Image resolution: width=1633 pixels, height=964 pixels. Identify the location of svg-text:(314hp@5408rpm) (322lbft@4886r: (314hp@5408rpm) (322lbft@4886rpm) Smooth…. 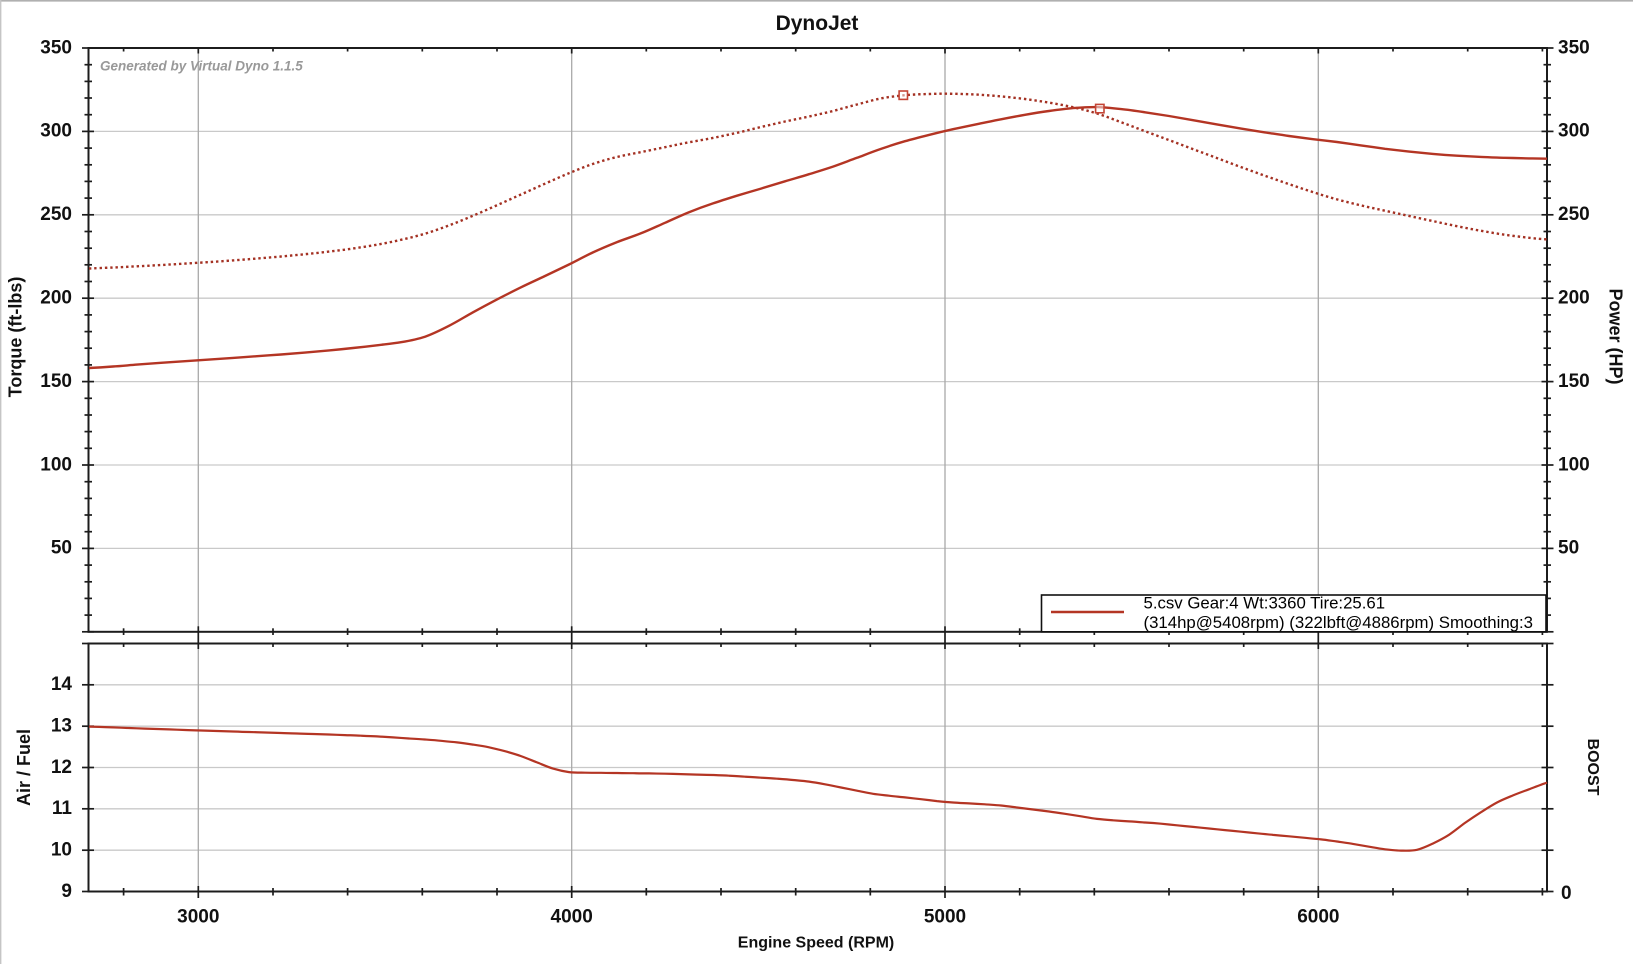
(1338, 622).